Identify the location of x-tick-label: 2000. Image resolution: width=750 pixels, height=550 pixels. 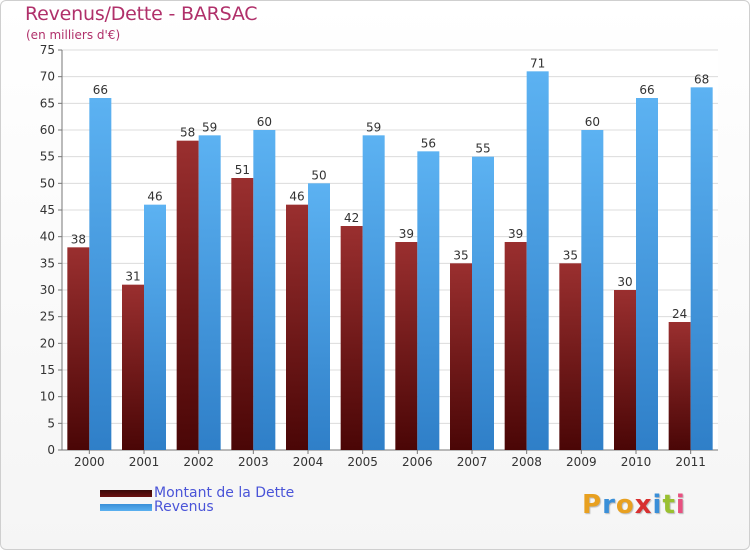
(89, 462).